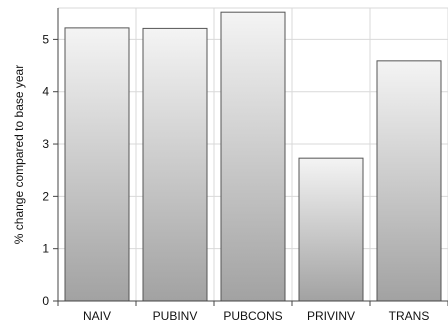  Describe the element at coordinates (45, 144) in the screenshot. I see `y-tick-label: 3` at that location.